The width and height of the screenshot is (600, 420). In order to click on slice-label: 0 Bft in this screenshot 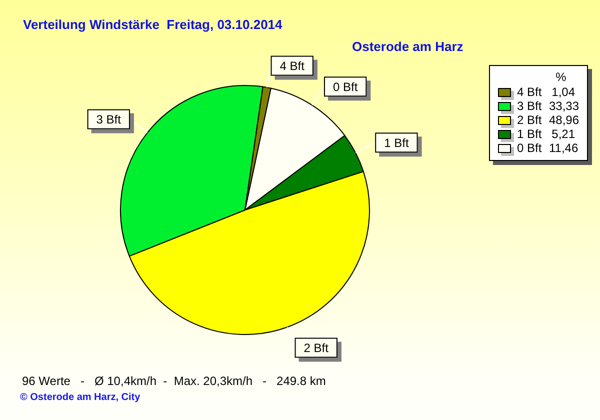, I will do `click(345, 87)`.